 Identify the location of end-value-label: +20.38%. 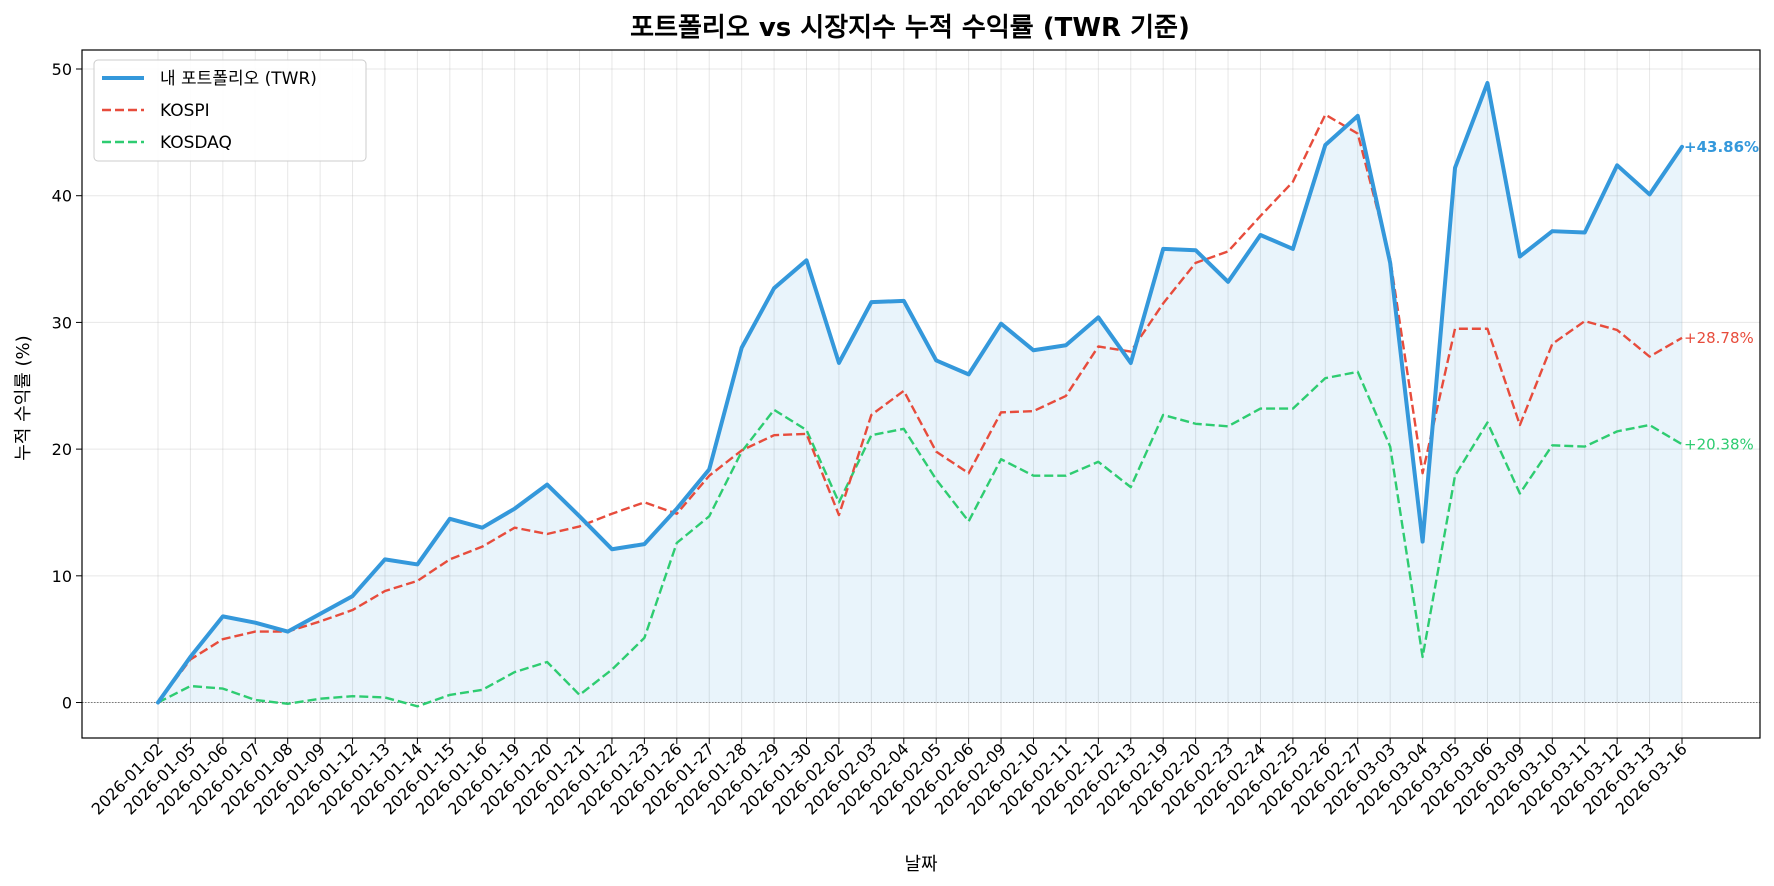
(1719, 444).